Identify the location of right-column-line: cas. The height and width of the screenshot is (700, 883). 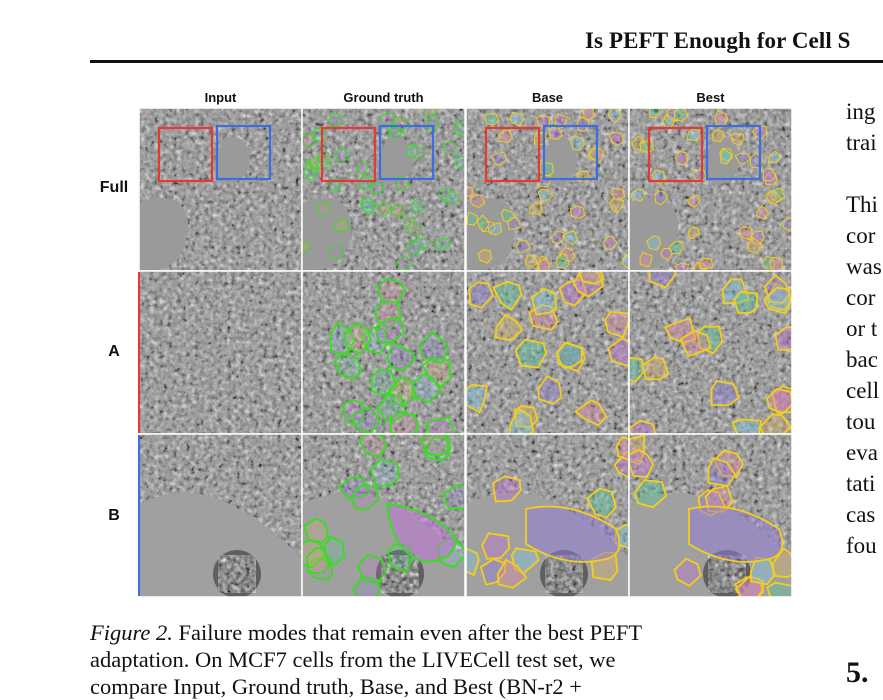
(861, 514).